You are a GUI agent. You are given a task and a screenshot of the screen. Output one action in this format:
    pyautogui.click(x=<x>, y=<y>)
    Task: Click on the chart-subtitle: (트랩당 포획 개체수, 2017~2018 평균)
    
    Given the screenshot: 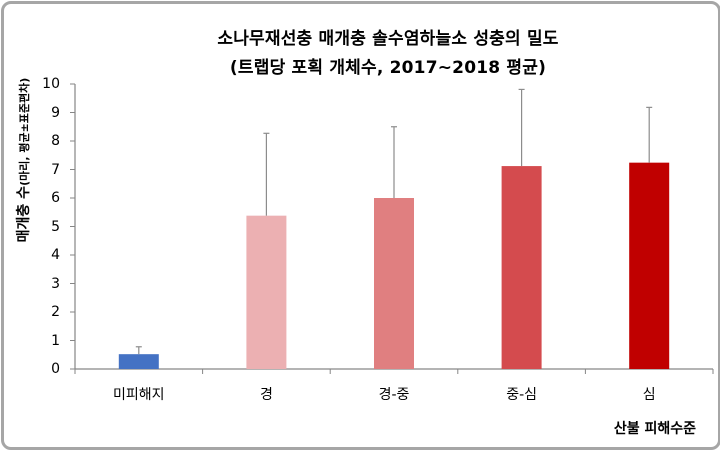 What is the action you would take?
    pyautogui.click(x=388, y=68)
    